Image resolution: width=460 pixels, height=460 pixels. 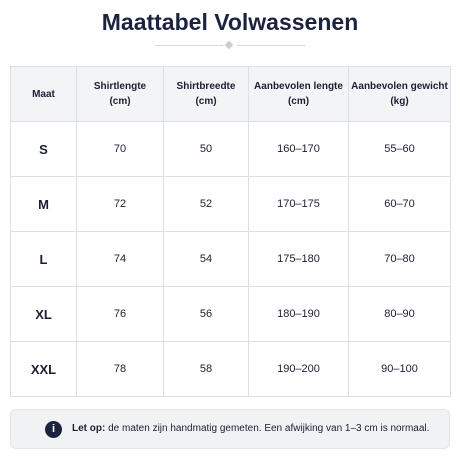 I want to click on column-header: Aanbevolen lengte (cm), so click(x=298, y=94).